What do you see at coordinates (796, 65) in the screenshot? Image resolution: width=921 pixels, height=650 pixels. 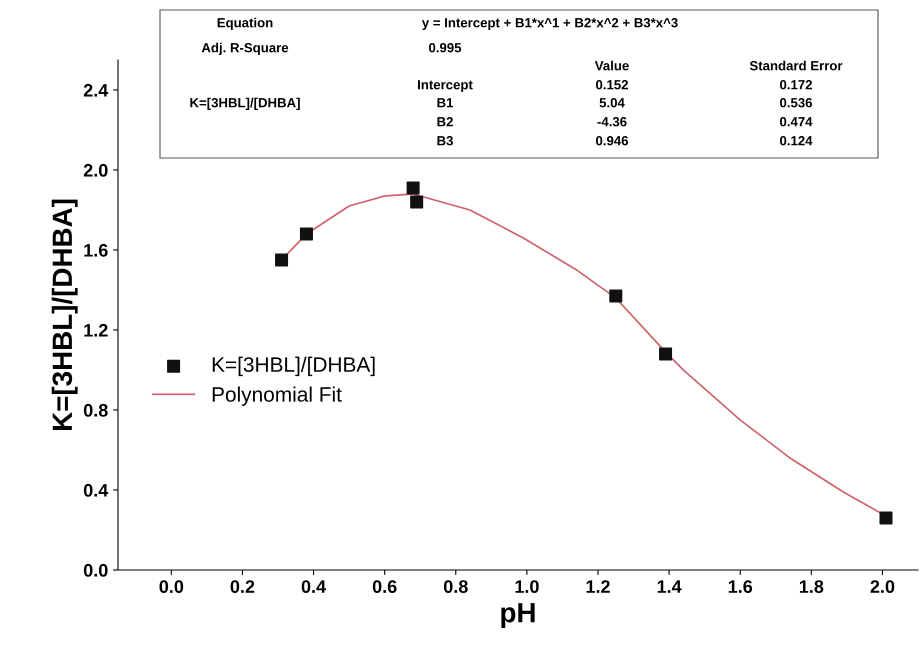 I see `annotation: Standard Error` at bounding box center [796, 65].